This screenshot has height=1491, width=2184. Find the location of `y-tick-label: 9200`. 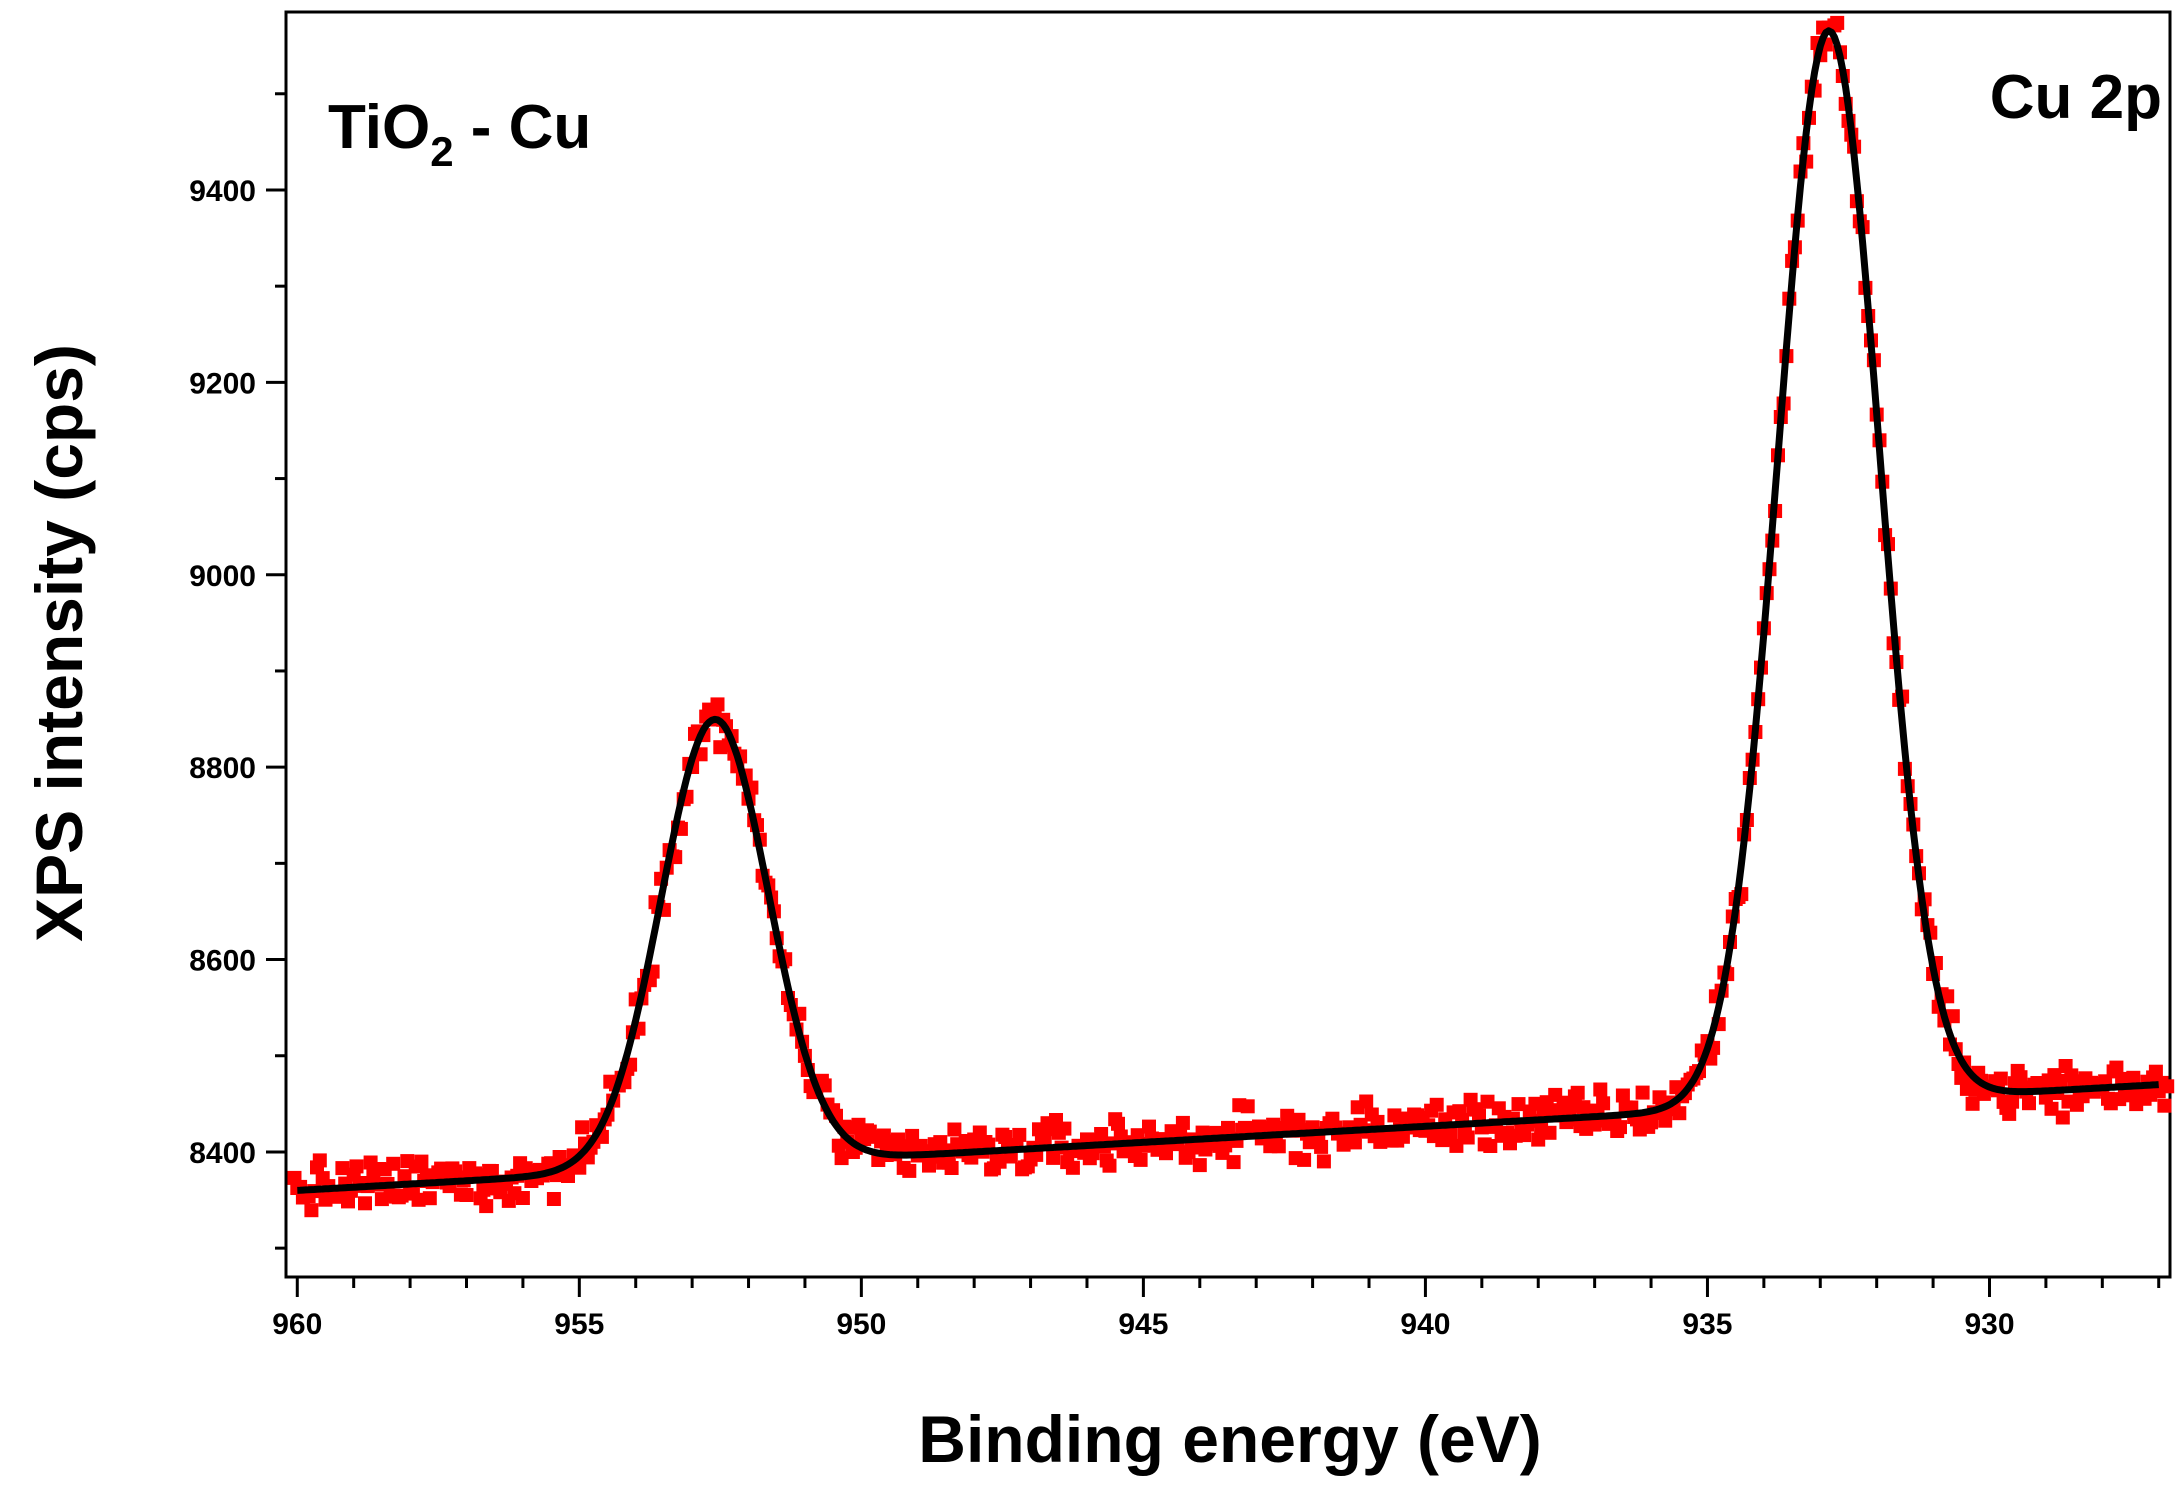

y-tick-label: 9200 is located at coordinates (222, 383).